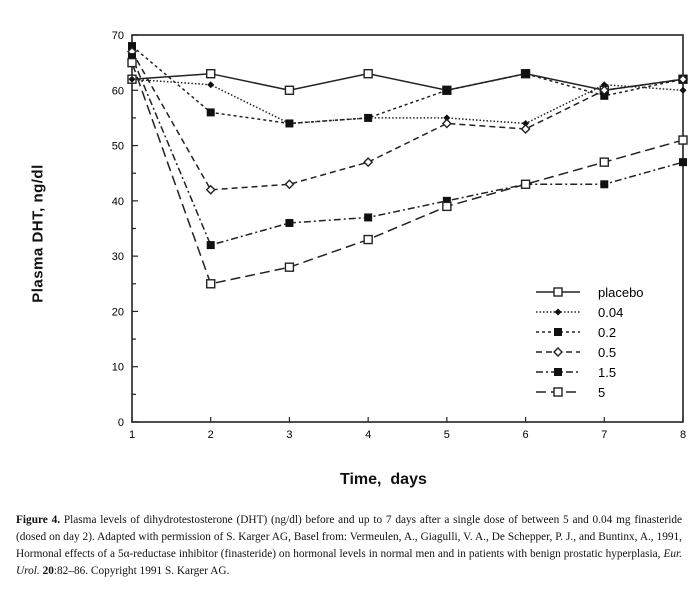 The width and height of the screenshot is (694, 607). What do you see at coordinates (118, 368) in the screenshot?
I see `y-tick-label: 10` at bounding box center [118, 368].